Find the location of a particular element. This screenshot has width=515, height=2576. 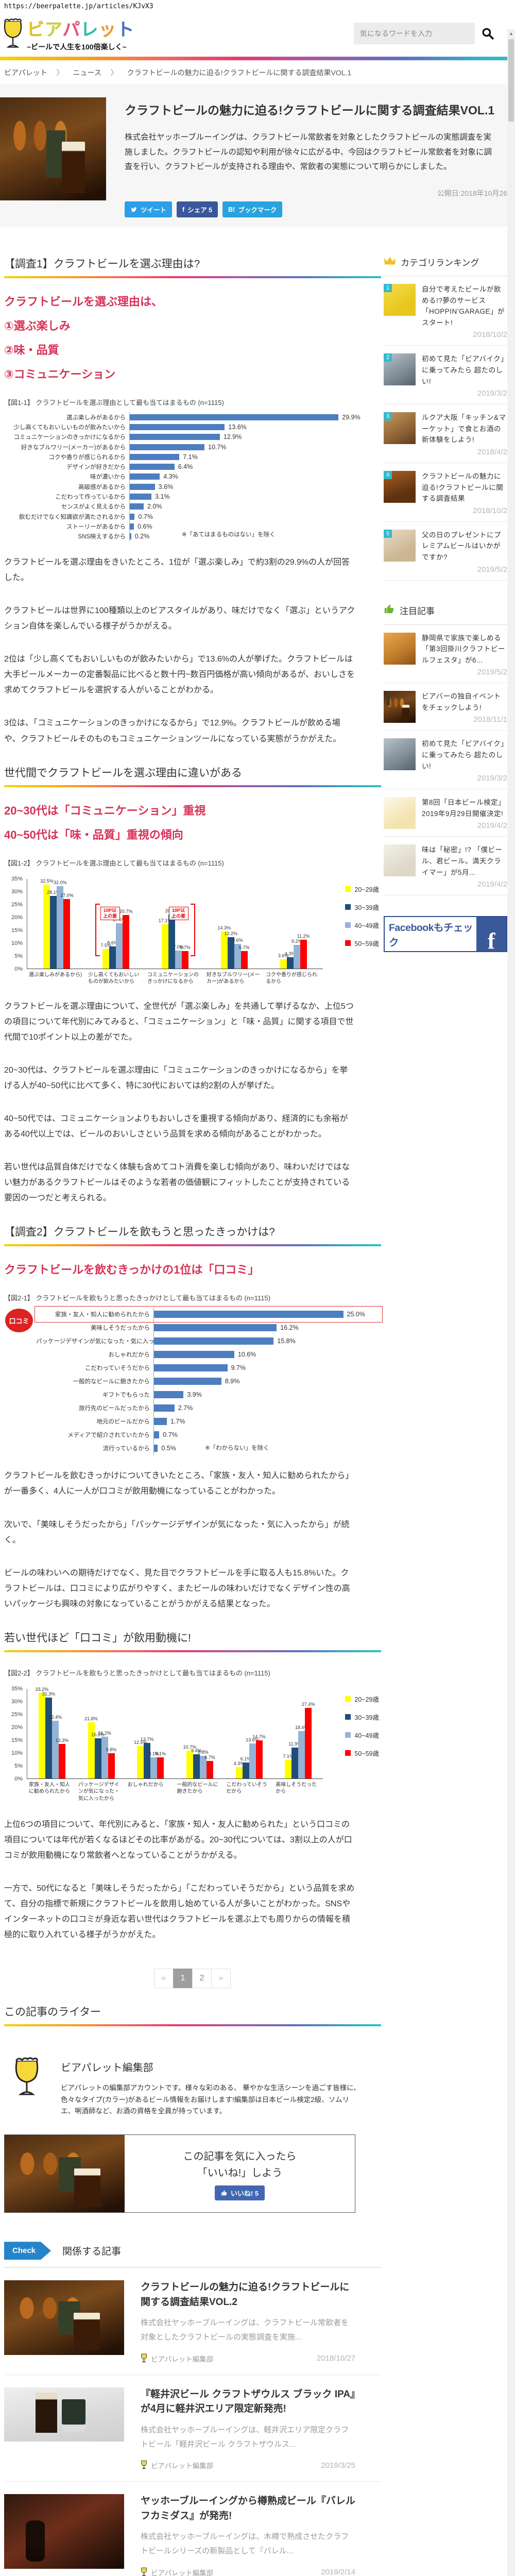

ranking-item-date: 2019/5/2 is located at coordinates (492, 569).